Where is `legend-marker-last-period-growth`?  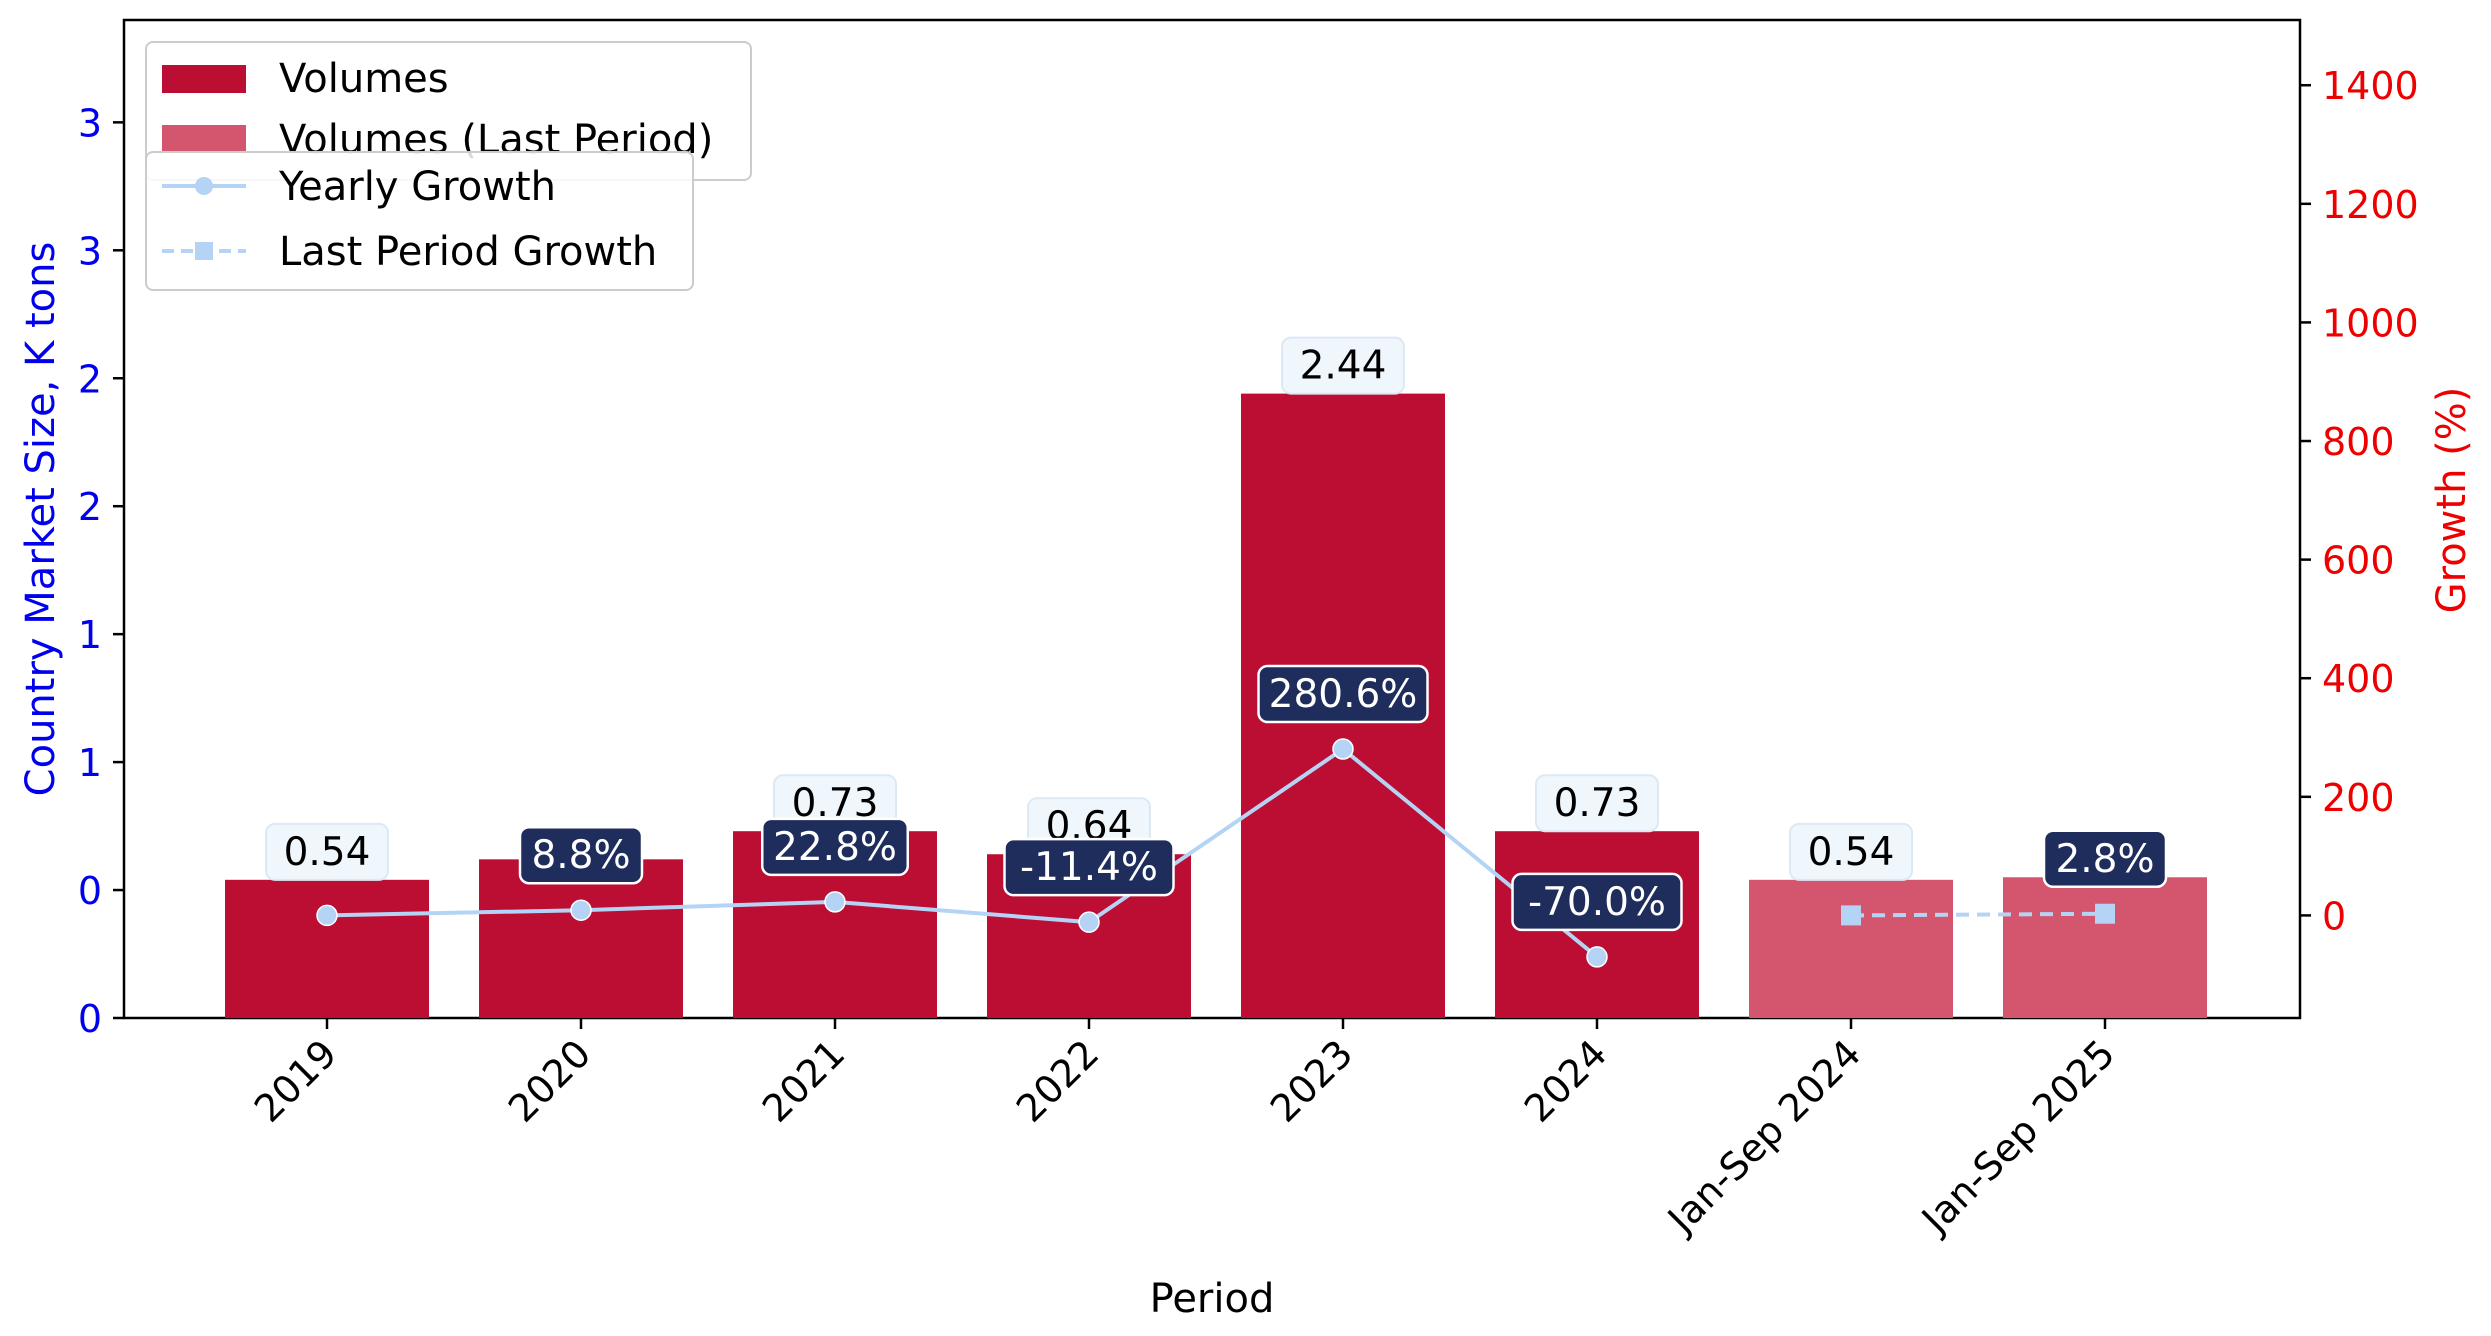
legend-marker-last-period-growth is located at coordinates (204, 251).